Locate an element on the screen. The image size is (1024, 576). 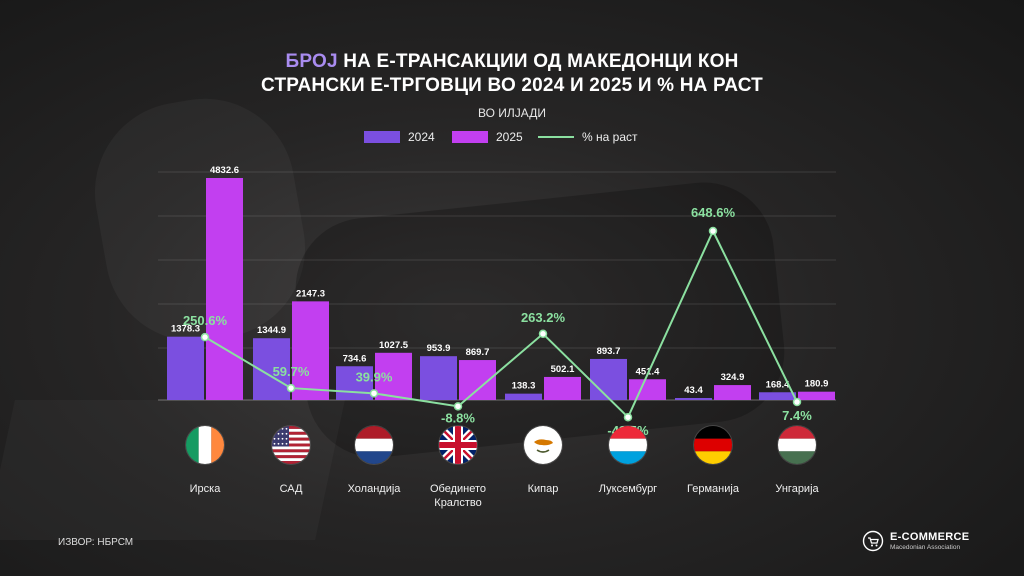
country-label: Ирска is located at coordinates (205, 489).